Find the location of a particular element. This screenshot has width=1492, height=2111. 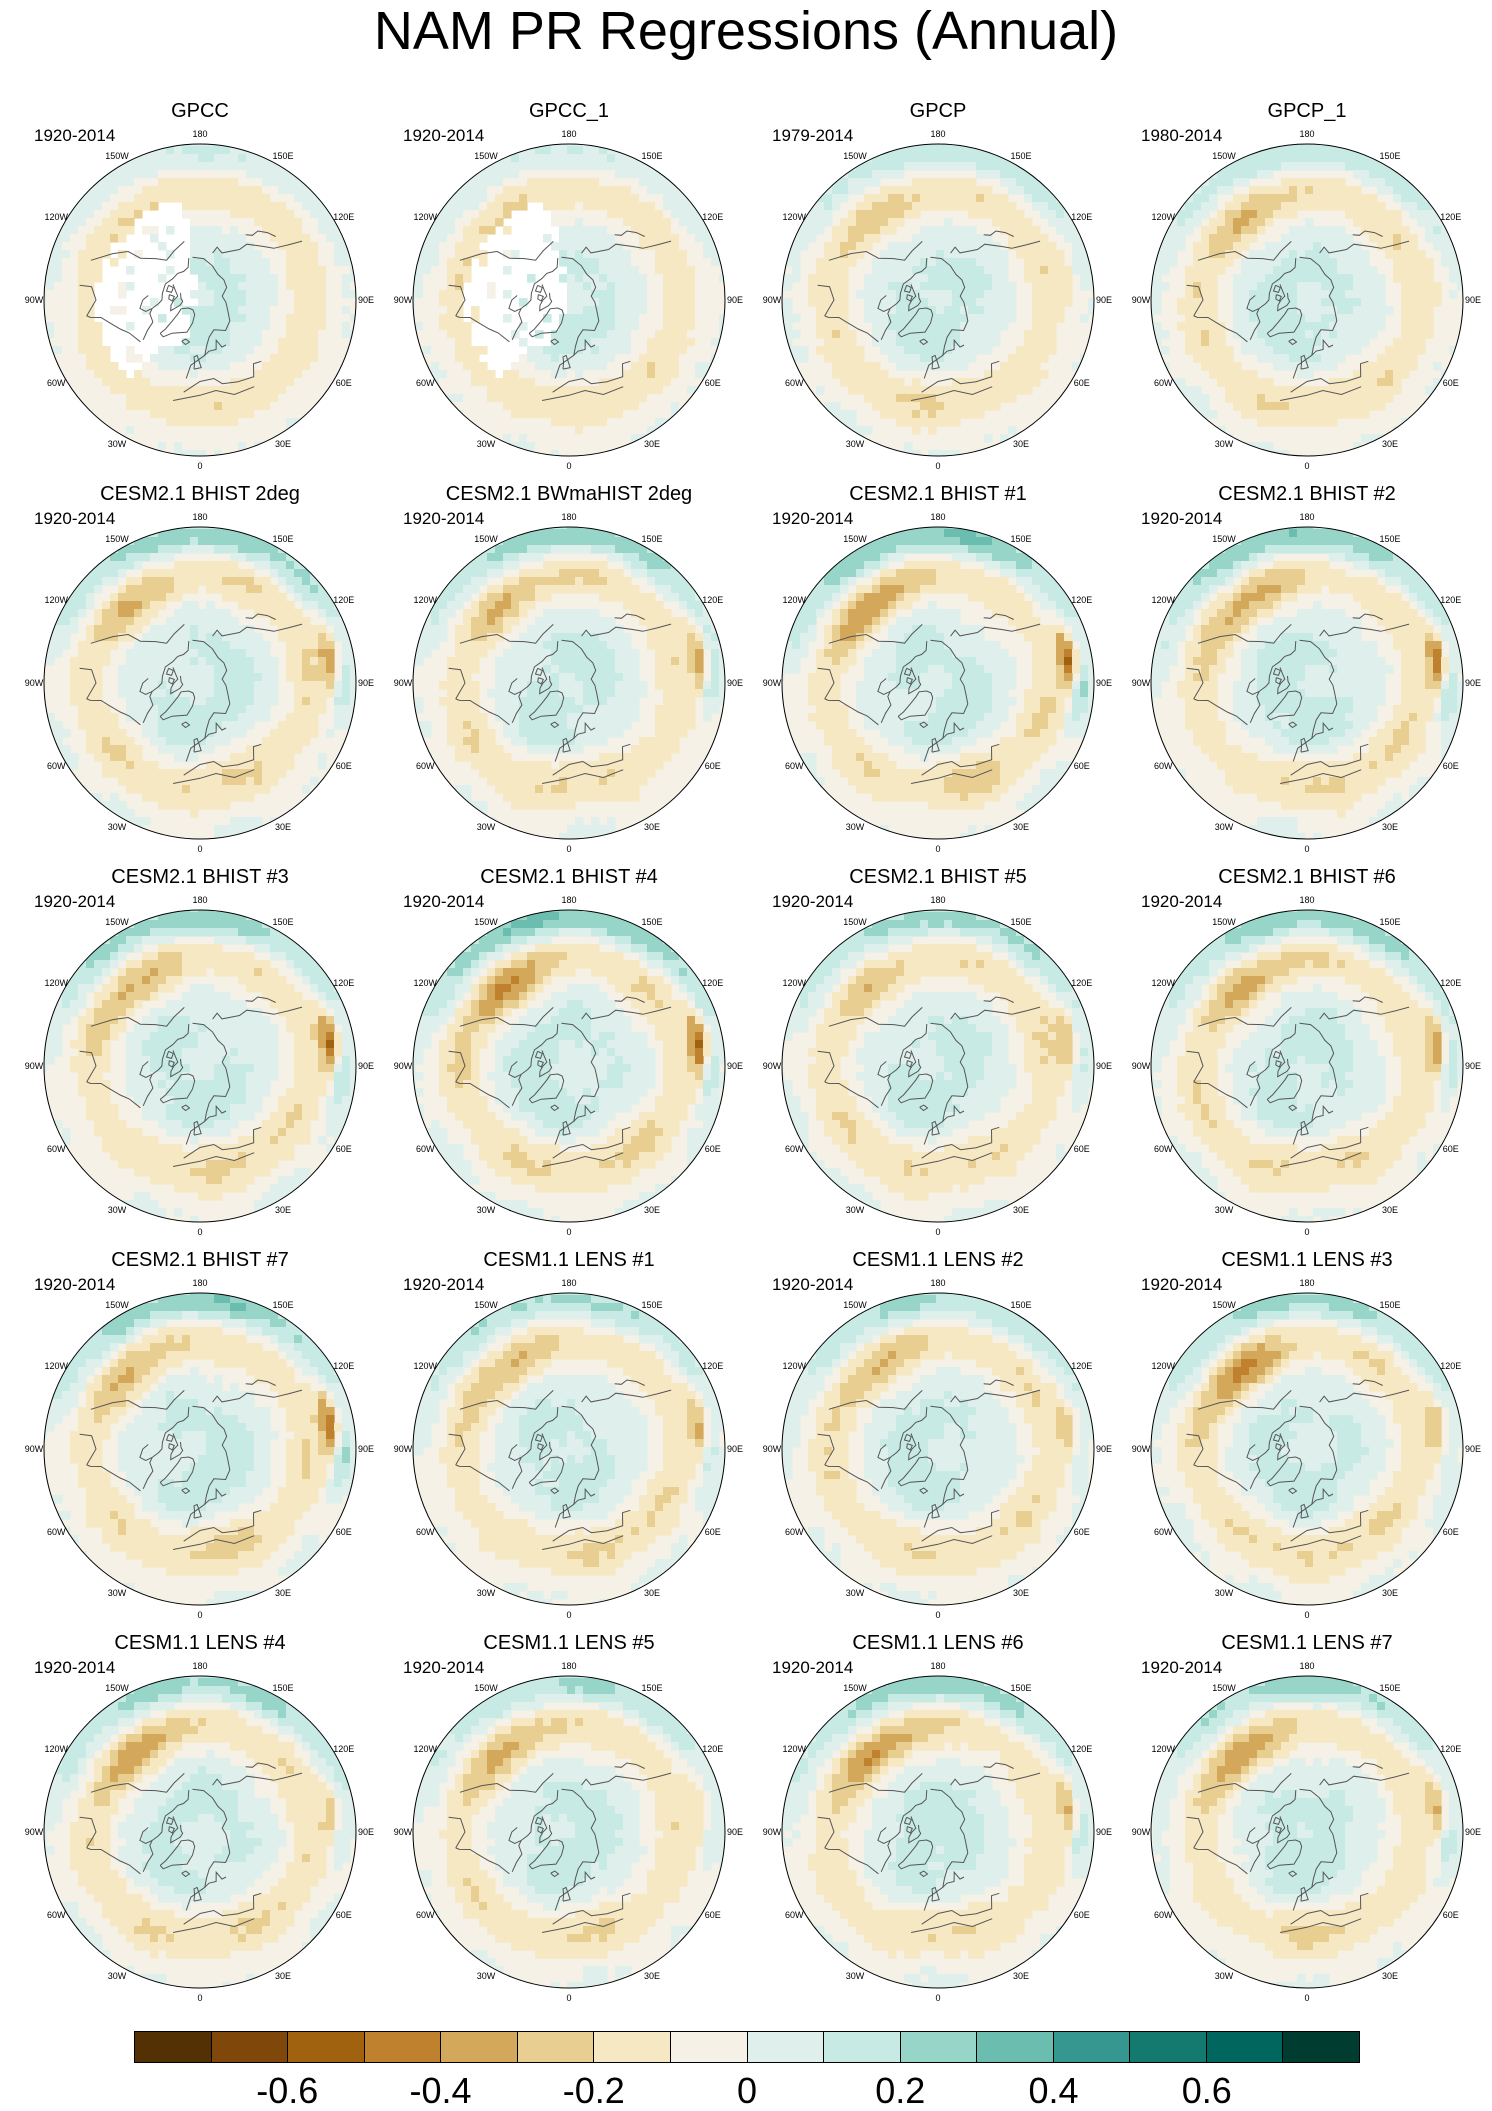

longitude-label: 180 is located at coordinates (199, 134).